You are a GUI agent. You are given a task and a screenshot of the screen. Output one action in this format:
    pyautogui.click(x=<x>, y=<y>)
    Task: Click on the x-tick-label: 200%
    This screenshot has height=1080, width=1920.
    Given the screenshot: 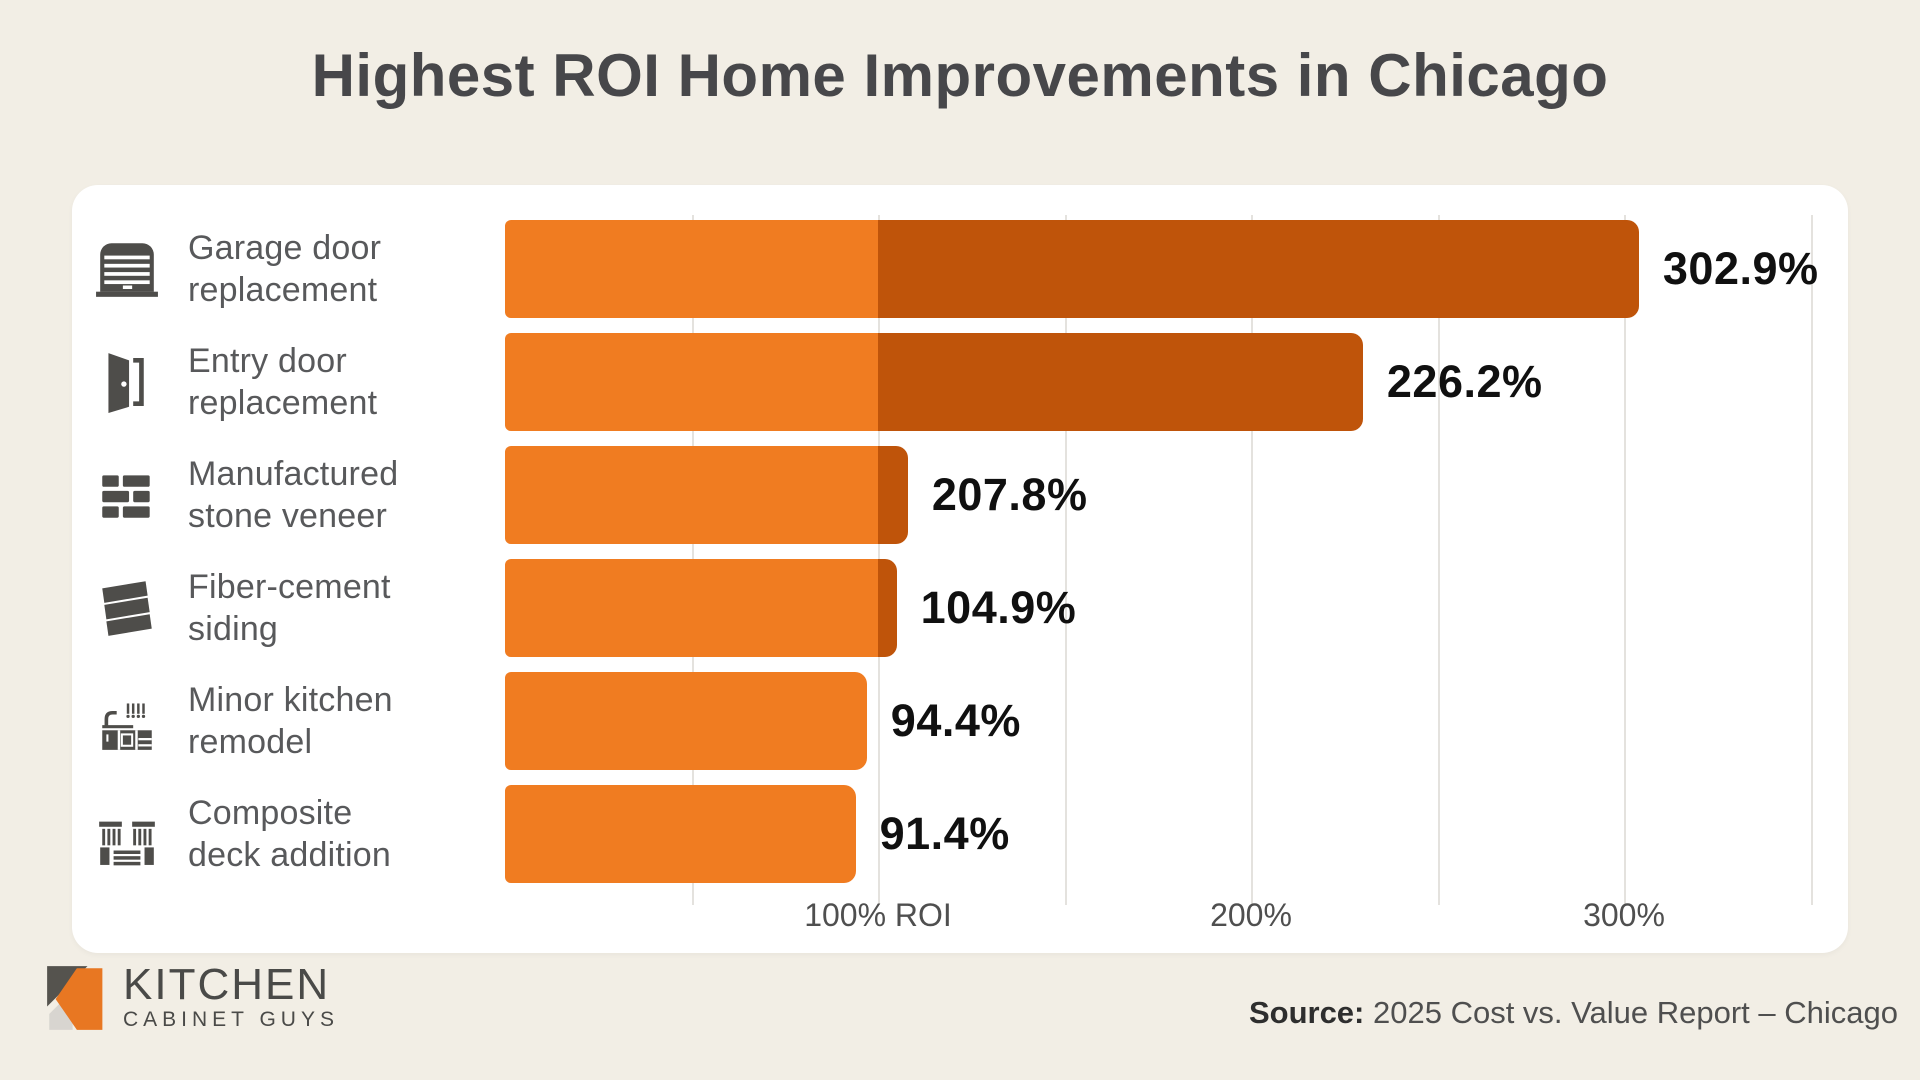 What is the action you would take?
    pyautogui.click(x=1251, y=915)
    